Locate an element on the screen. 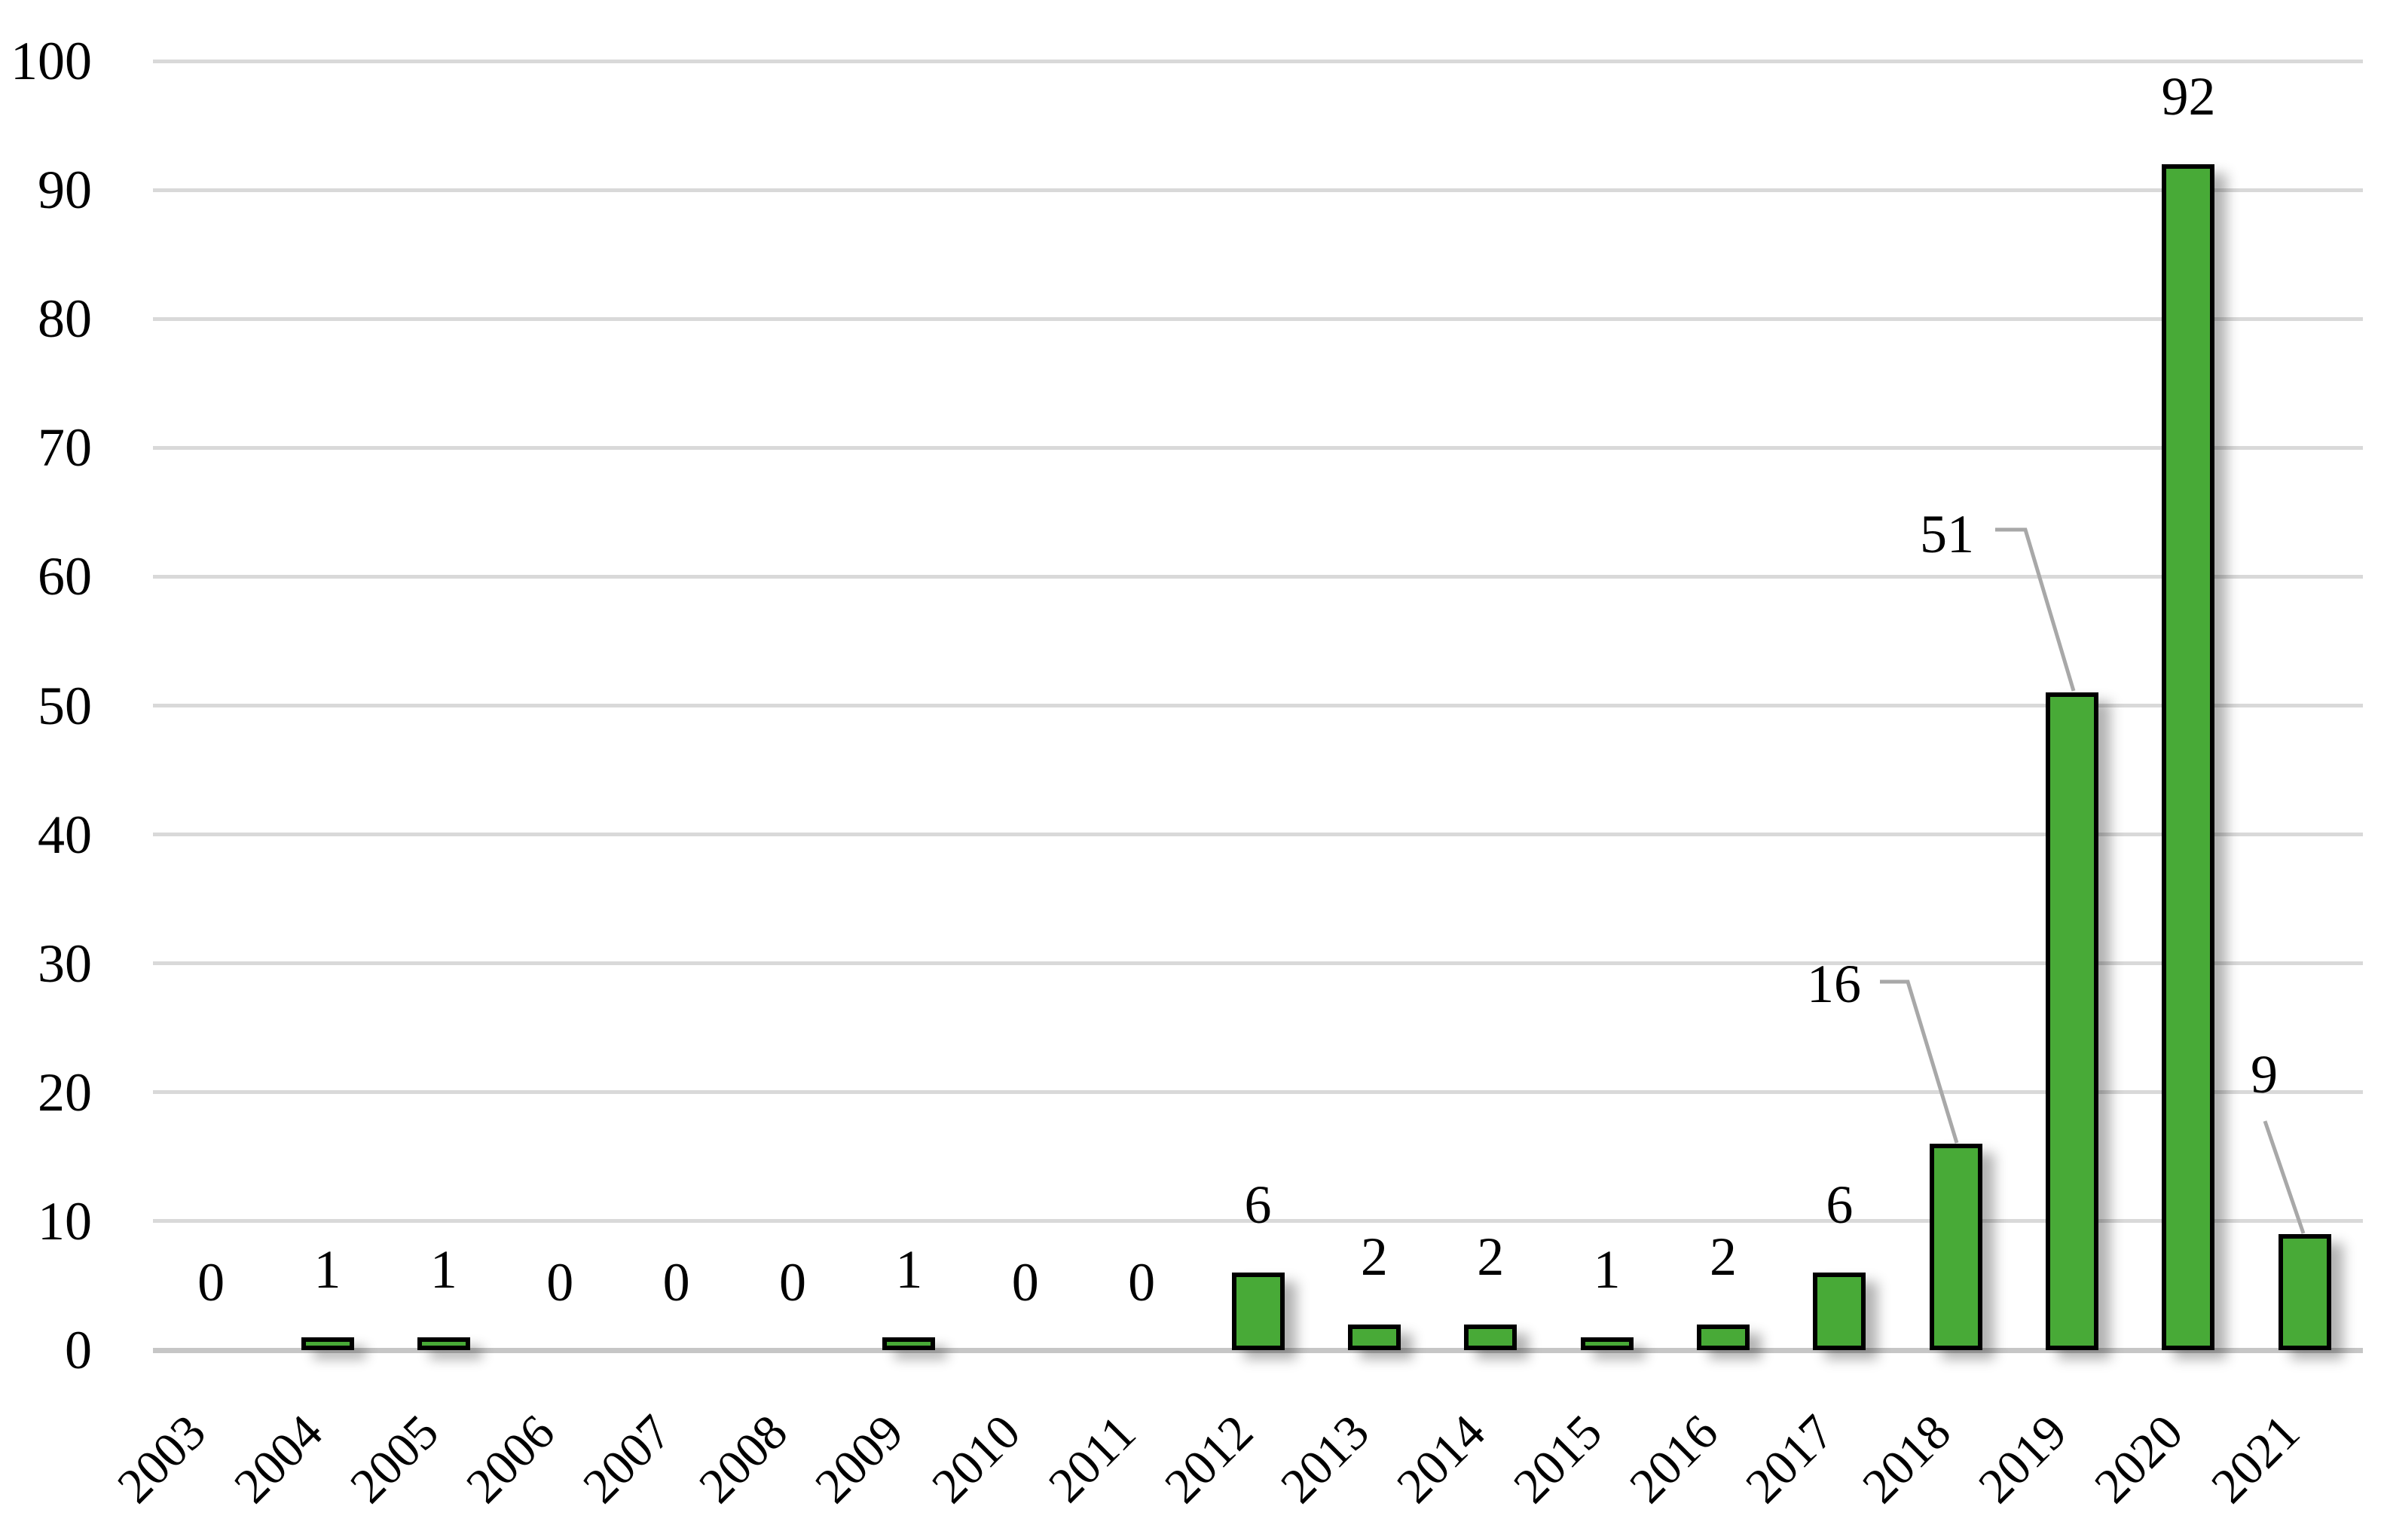 This screenshot has height=1540, width=2384. bar-2004 is located at coordinates (327, 1343).